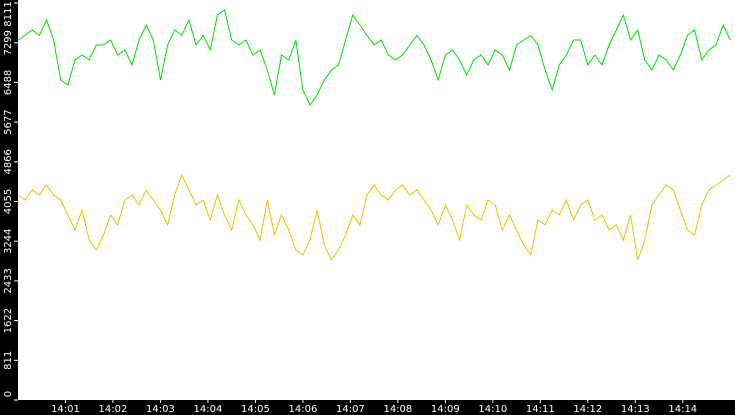  What do you see at coordinates (635, 409) in the screenshot?
I see `x-tick-label: 14:13` at bounding box center [635, 409].